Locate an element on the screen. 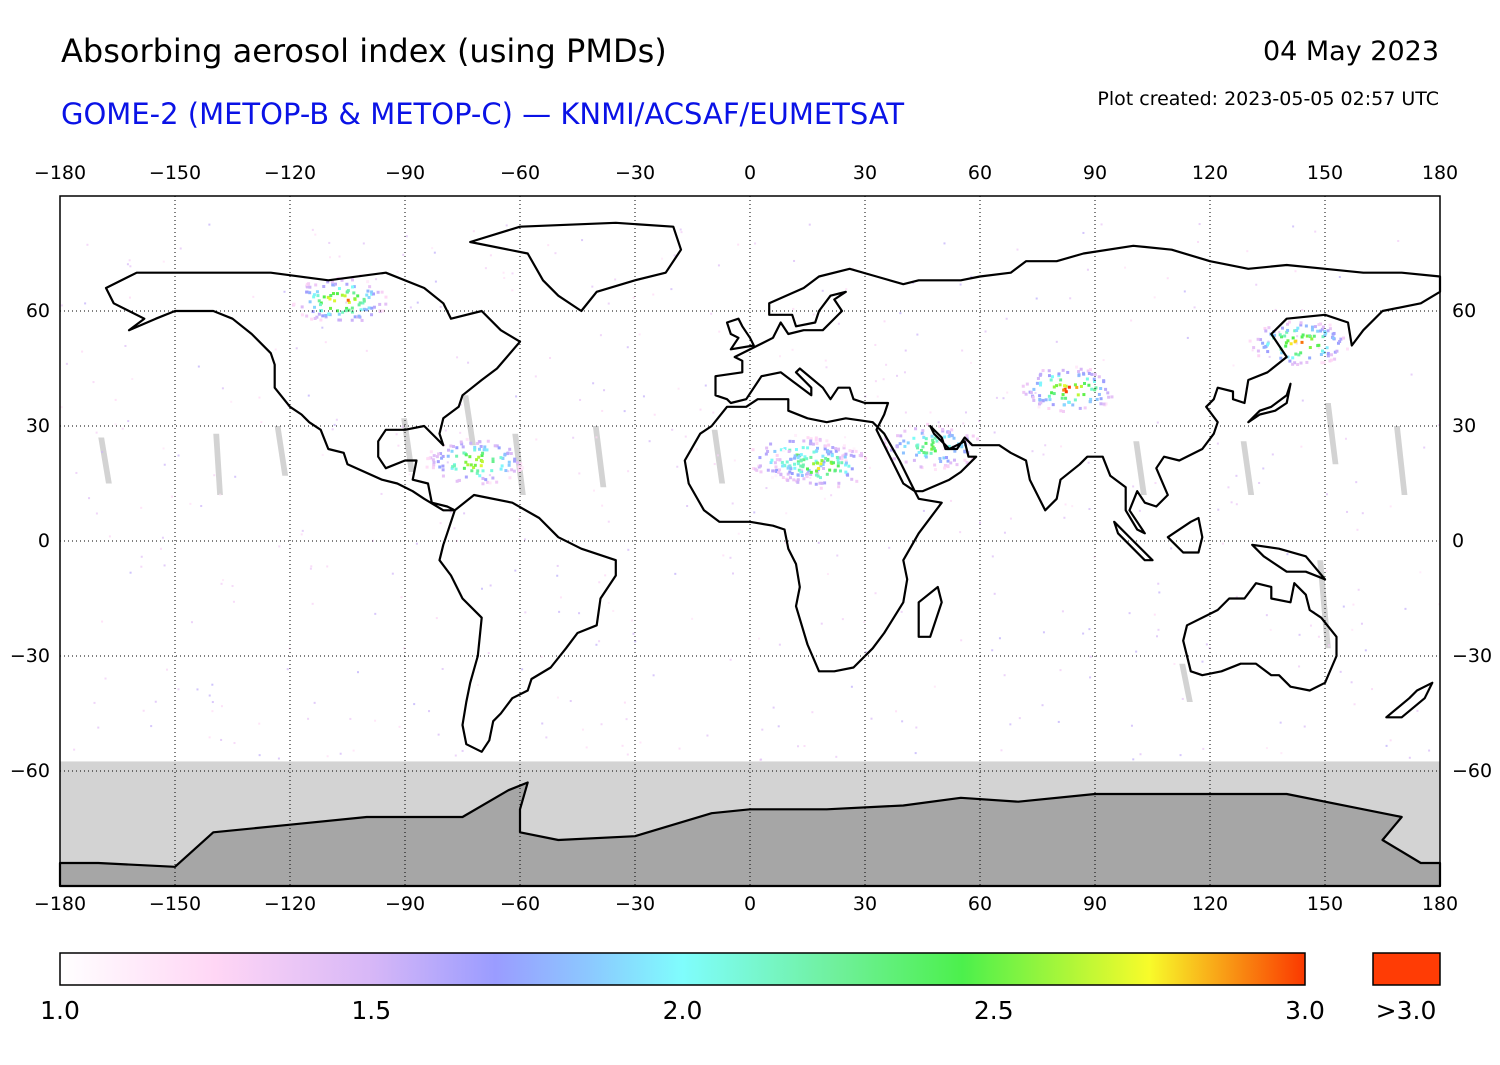 This screenshot has width=1500, height=1065. coastline-borneo is located at coordinates (1185, 535).